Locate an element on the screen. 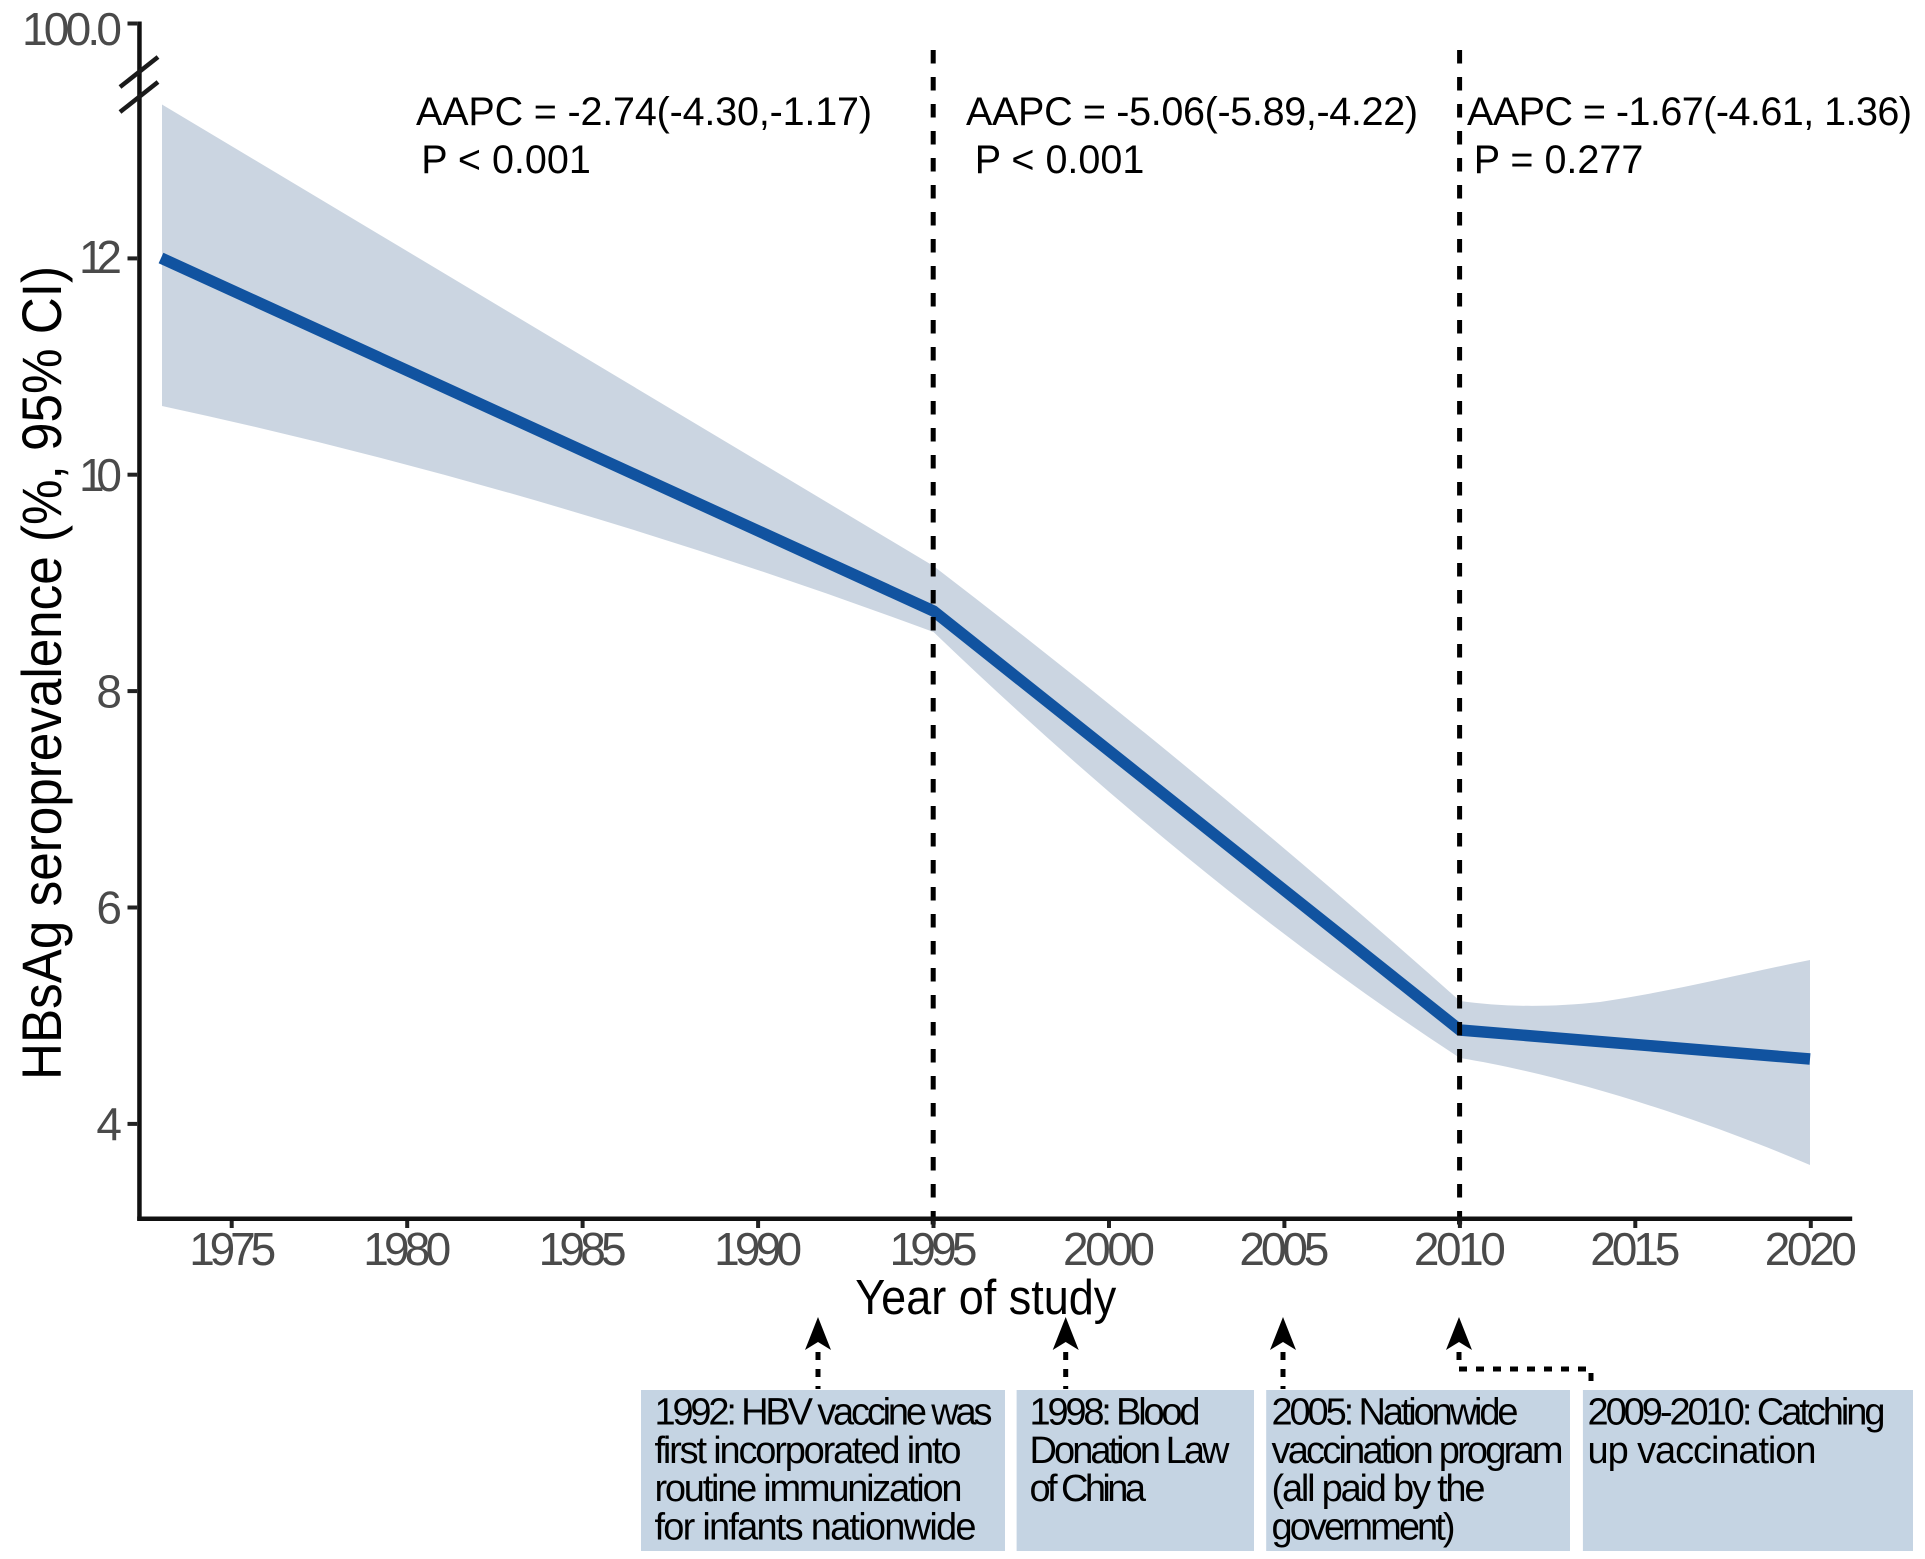 This screenshot has width=1925, height=1559. svg-text: 1985 is located at coordinates (583, 1249).